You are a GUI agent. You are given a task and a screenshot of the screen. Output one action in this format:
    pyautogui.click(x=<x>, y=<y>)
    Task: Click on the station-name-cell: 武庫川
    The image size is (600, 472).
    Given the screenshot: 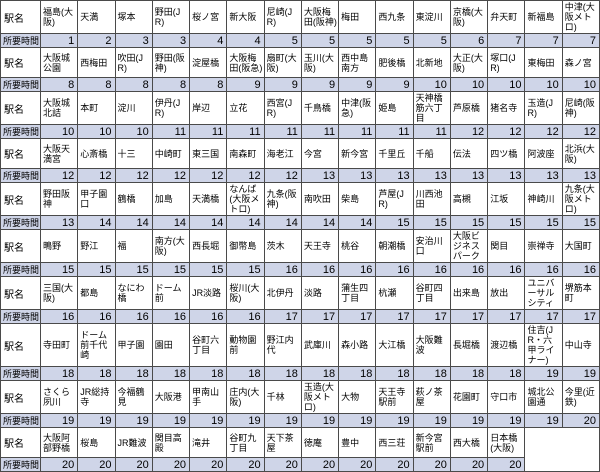 What is the action you would take?
    pyautogui.click(x=320, y=345)
    